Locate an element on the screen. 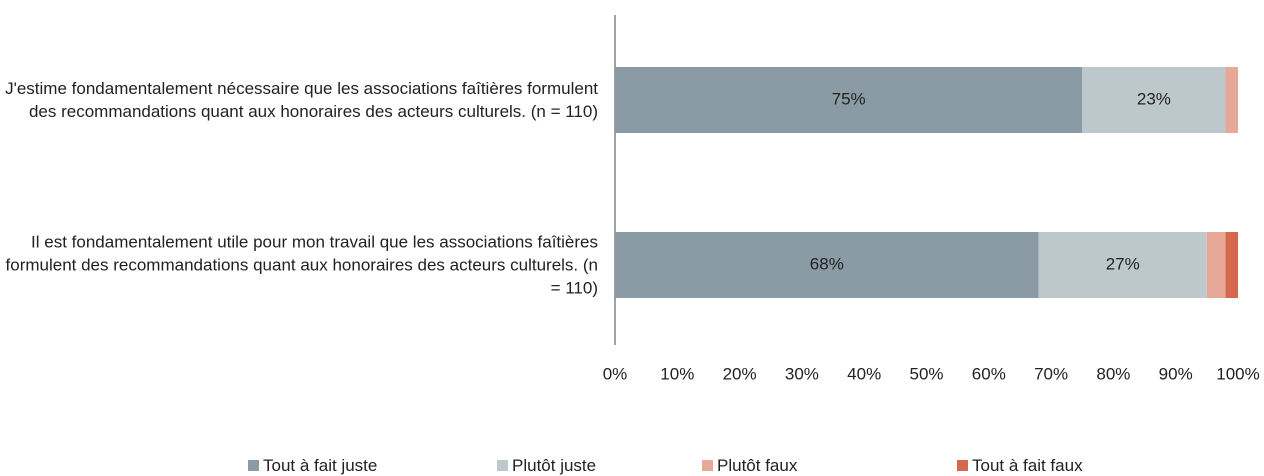 Image resolution: width=1264 pixels, height=476 pixels. x-tick-label: 70% is located at coordinates (1051, 373).